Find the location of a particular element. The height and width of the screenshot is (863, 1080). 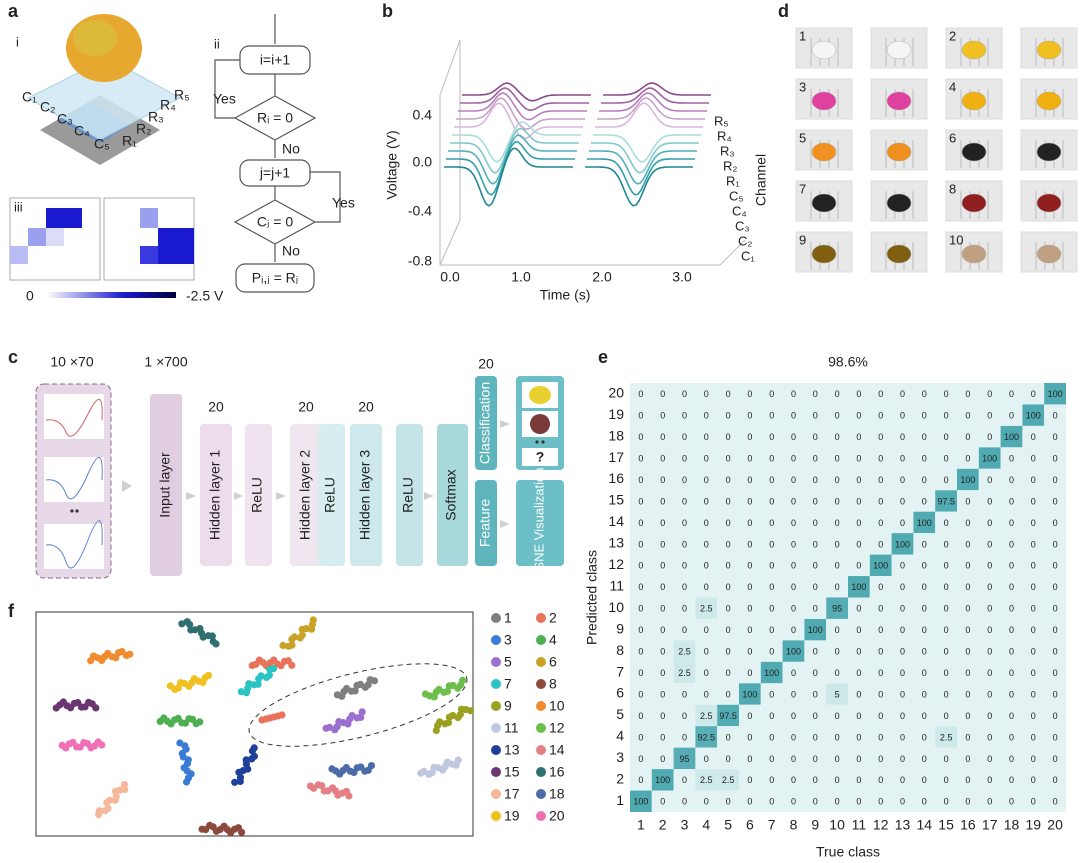

y-tick-label: 8 is located at coordinates (620, 650).